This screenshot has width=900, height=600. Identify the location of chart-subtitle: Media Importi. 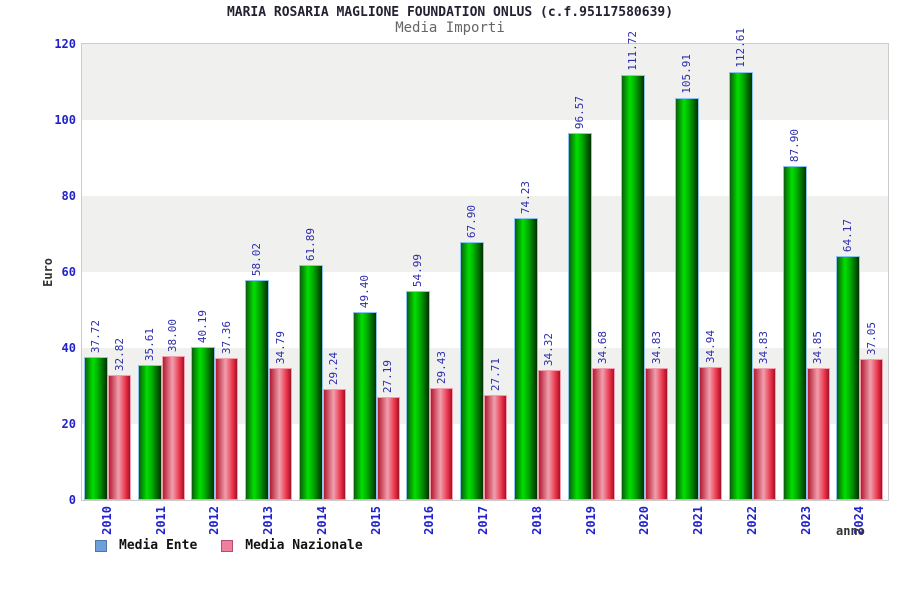
(450, 28).